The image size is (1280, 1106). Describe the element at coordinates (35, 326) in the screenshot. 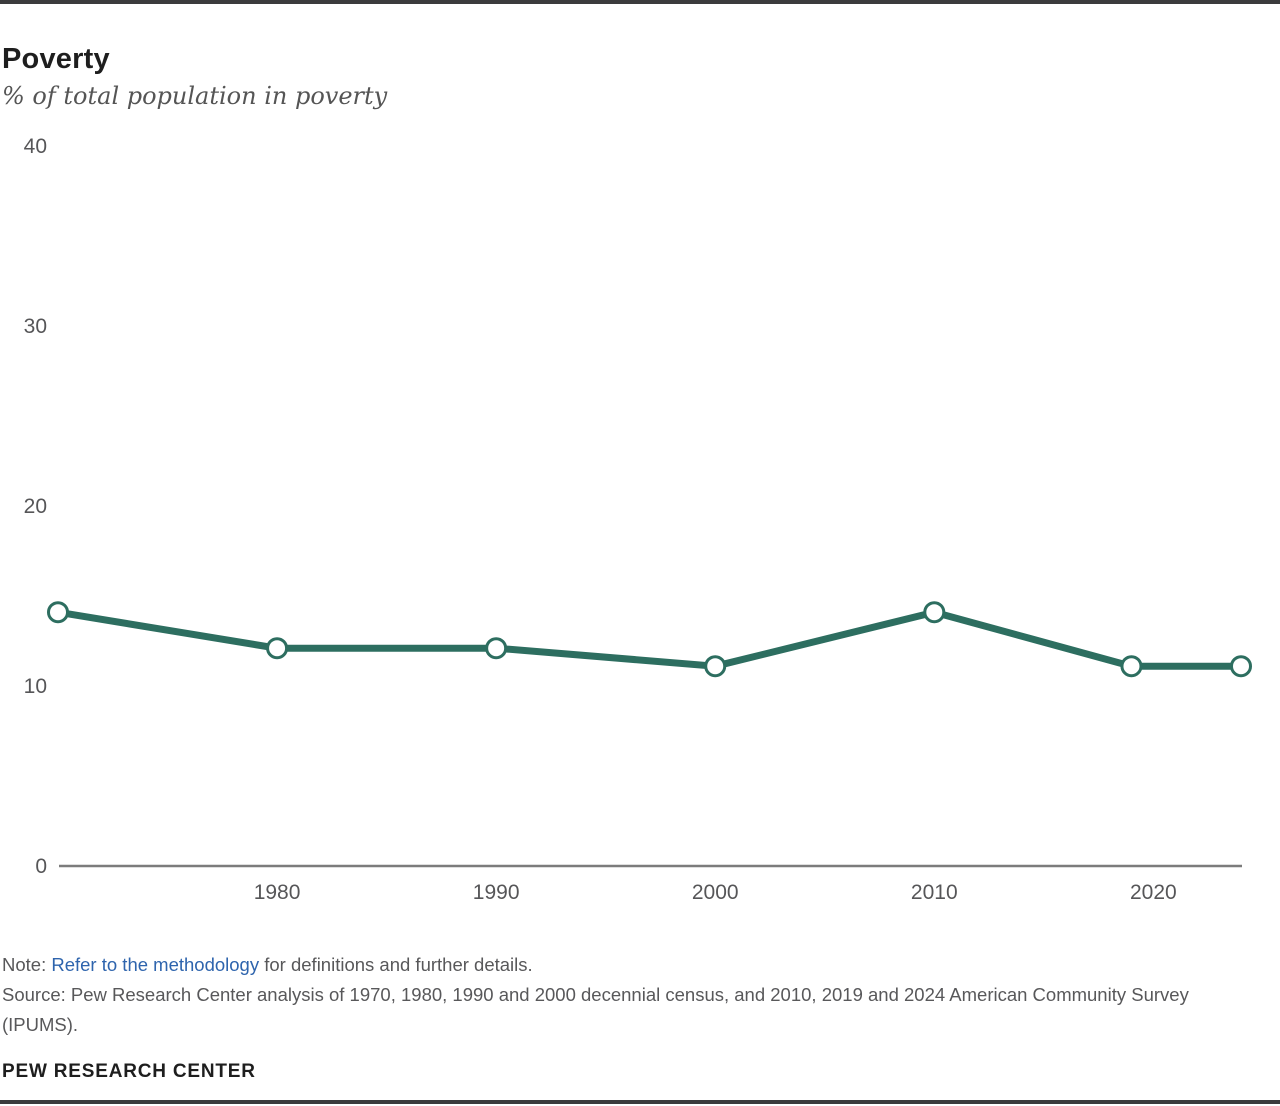

I see `y-axis-tick-label: 30` at that location.